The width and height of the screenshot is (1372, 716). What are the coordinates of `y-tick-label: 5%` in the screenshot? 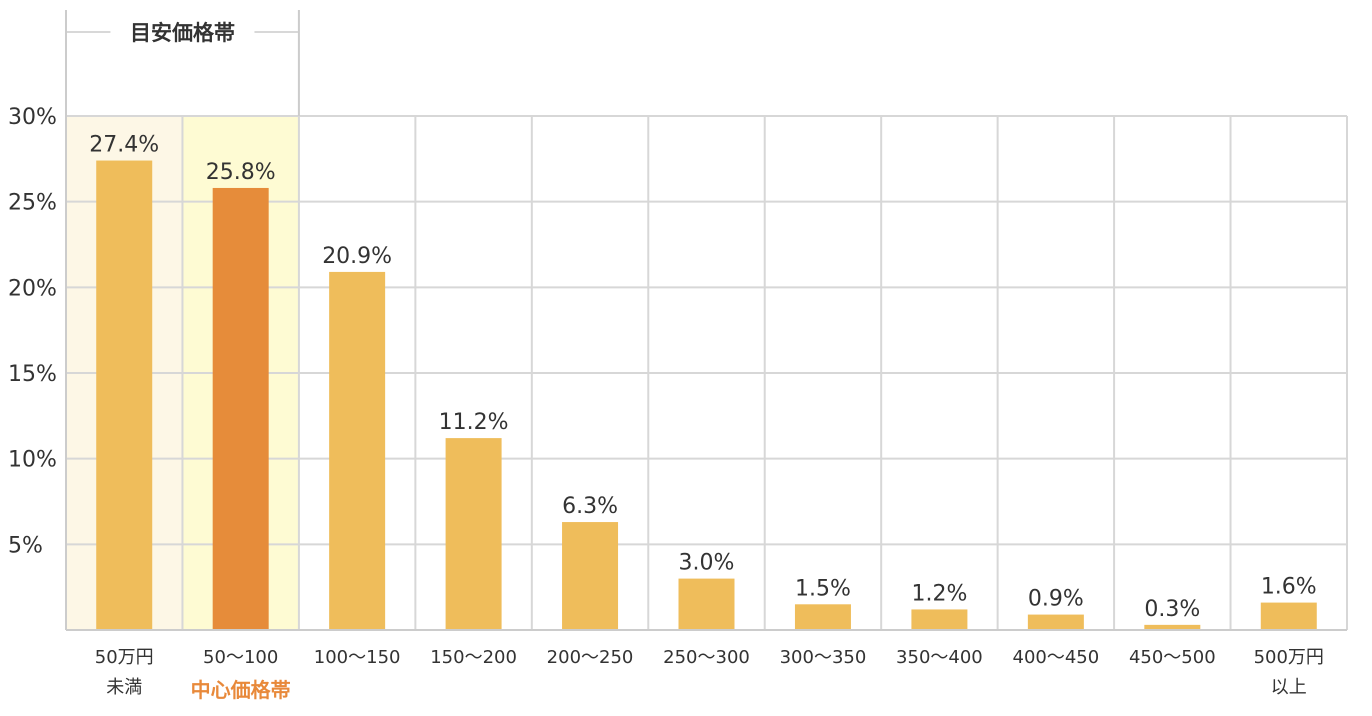 It's located at (25, 545).